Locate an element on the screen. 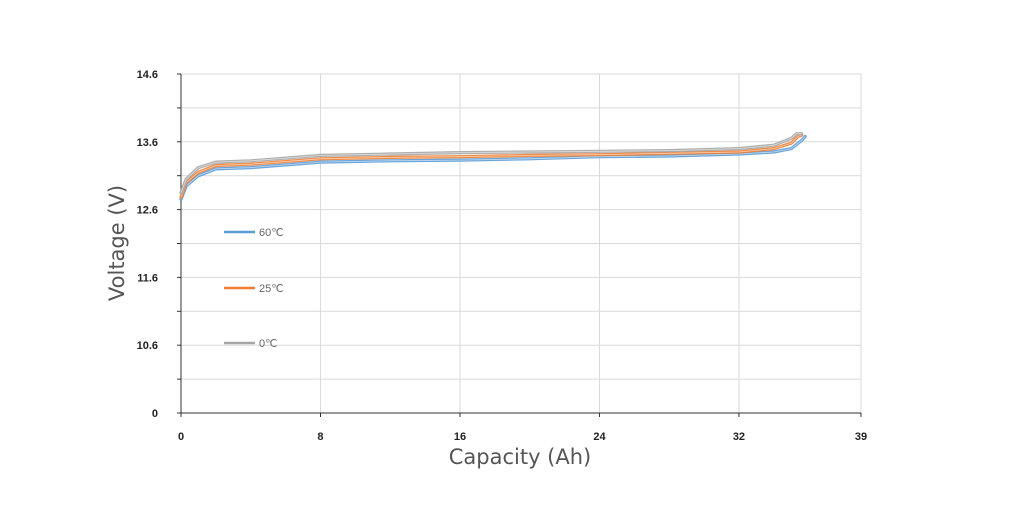 This screenshot has width=1024, height=505. legend-label: 0℃ is located at coordinates (268, 344).